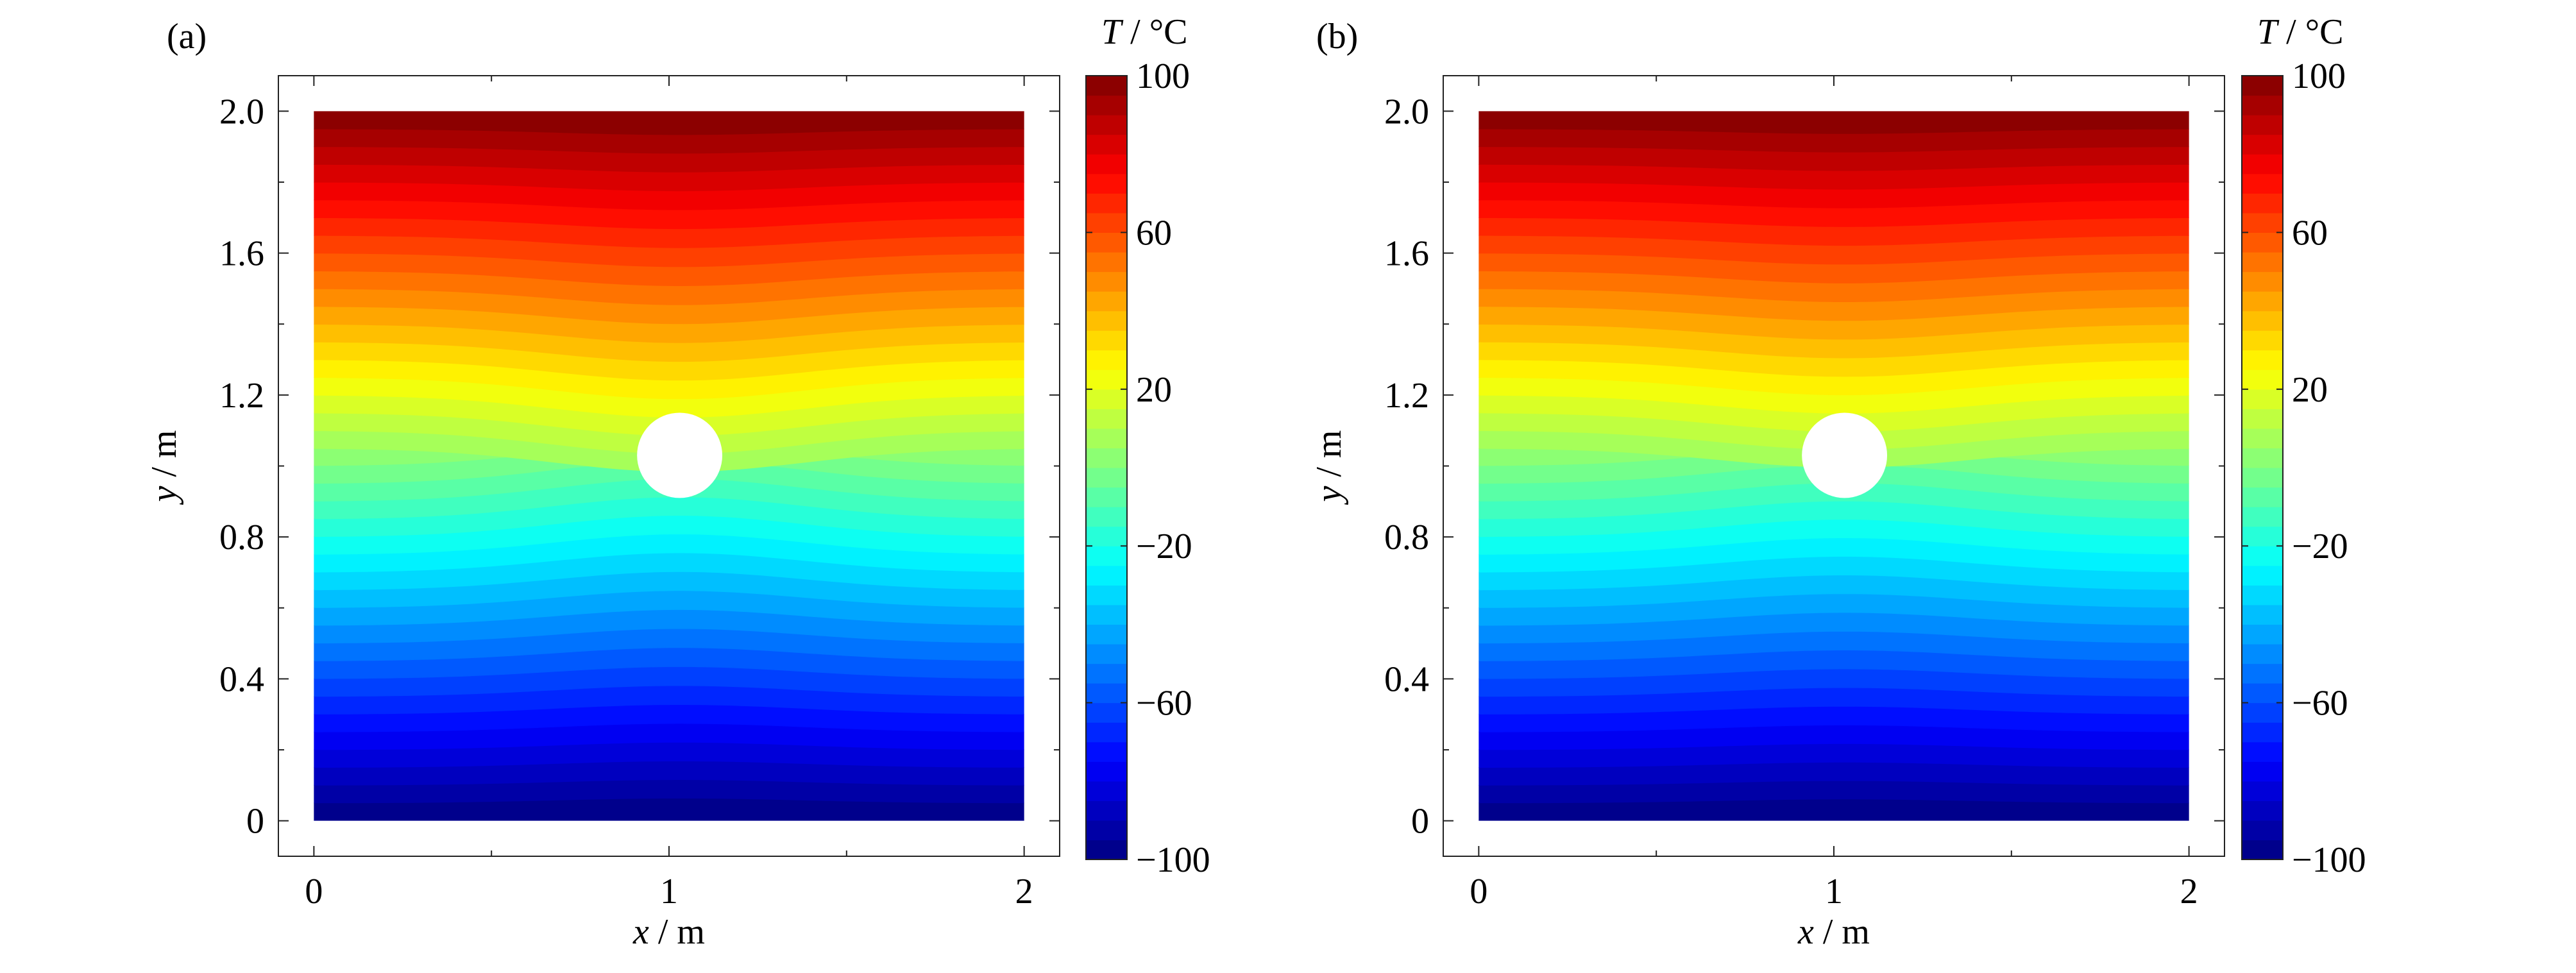 The image size is (2576, 973). What do you see at coordinates (1024, 891) in the screenshot?
I see `x-tick-label: 2` at bounding box center [1024, 891].